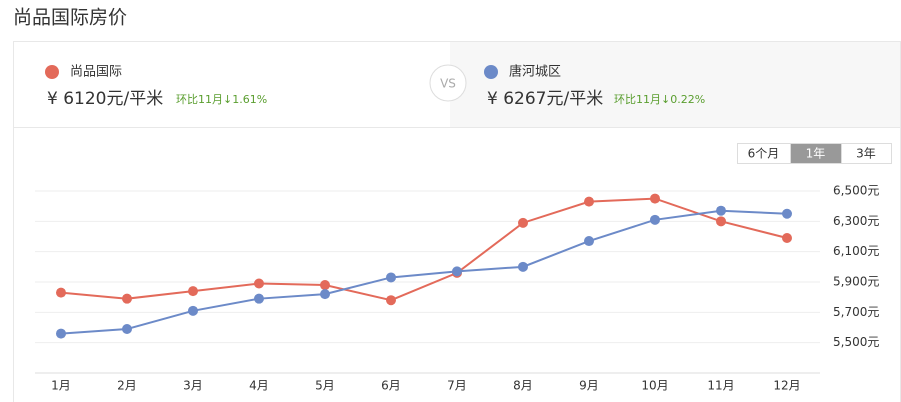 The width and height of the screenshot is (901, 402). Describe the element at coordinates (856, 251) in the screenshot. I see `y-tick-label: 6,100元` at that location.